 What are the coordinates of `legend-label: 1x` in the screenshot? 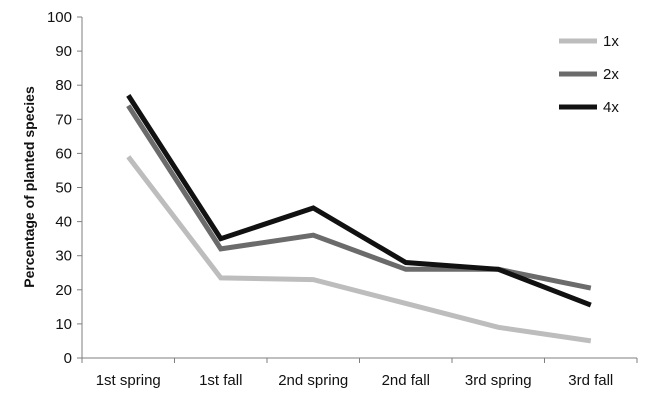 It's located at (611, 41).